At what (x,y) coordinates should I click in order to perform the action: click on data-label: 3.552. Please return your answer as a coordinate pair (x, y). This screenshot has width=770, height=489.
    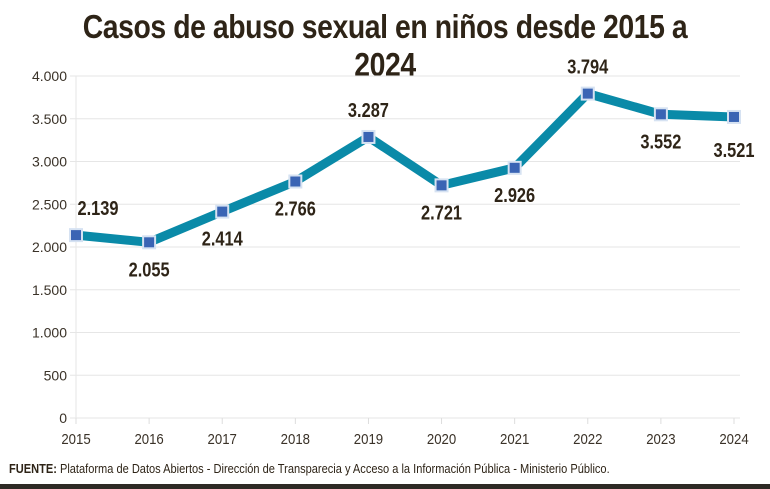
    Looking at the image, I should click on (660, 141).